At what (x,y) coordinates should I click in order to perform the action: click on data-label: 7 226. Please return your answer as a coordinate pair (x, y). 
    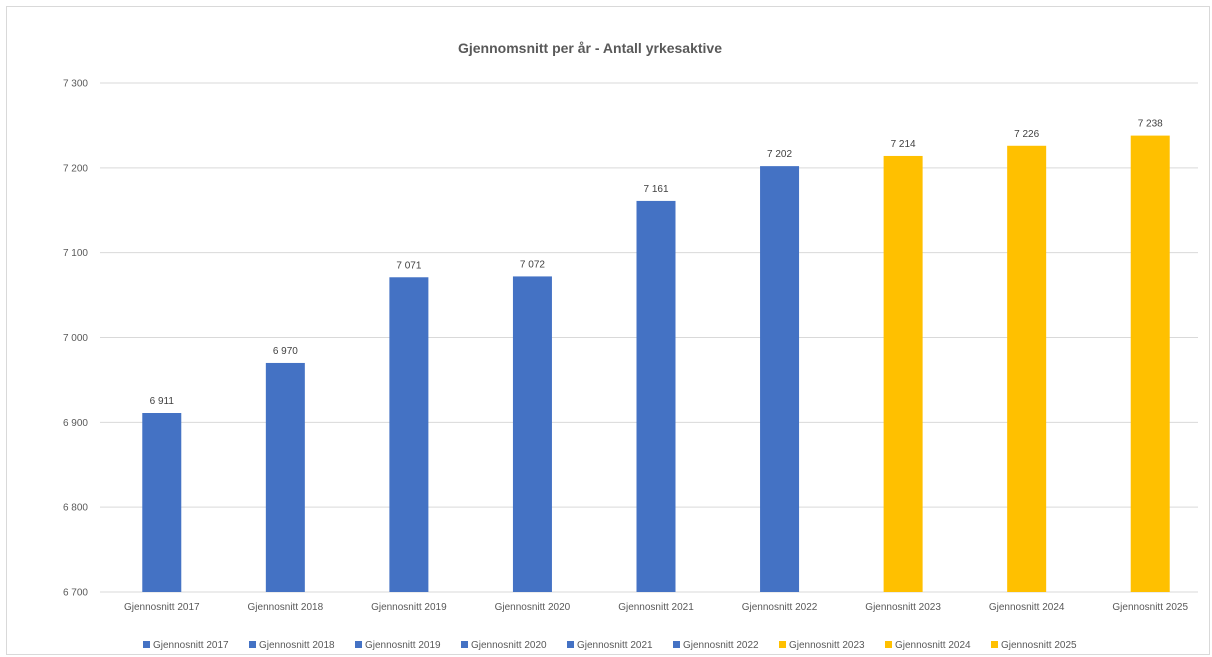
    Looking at the image, I should click on (1026, 134).